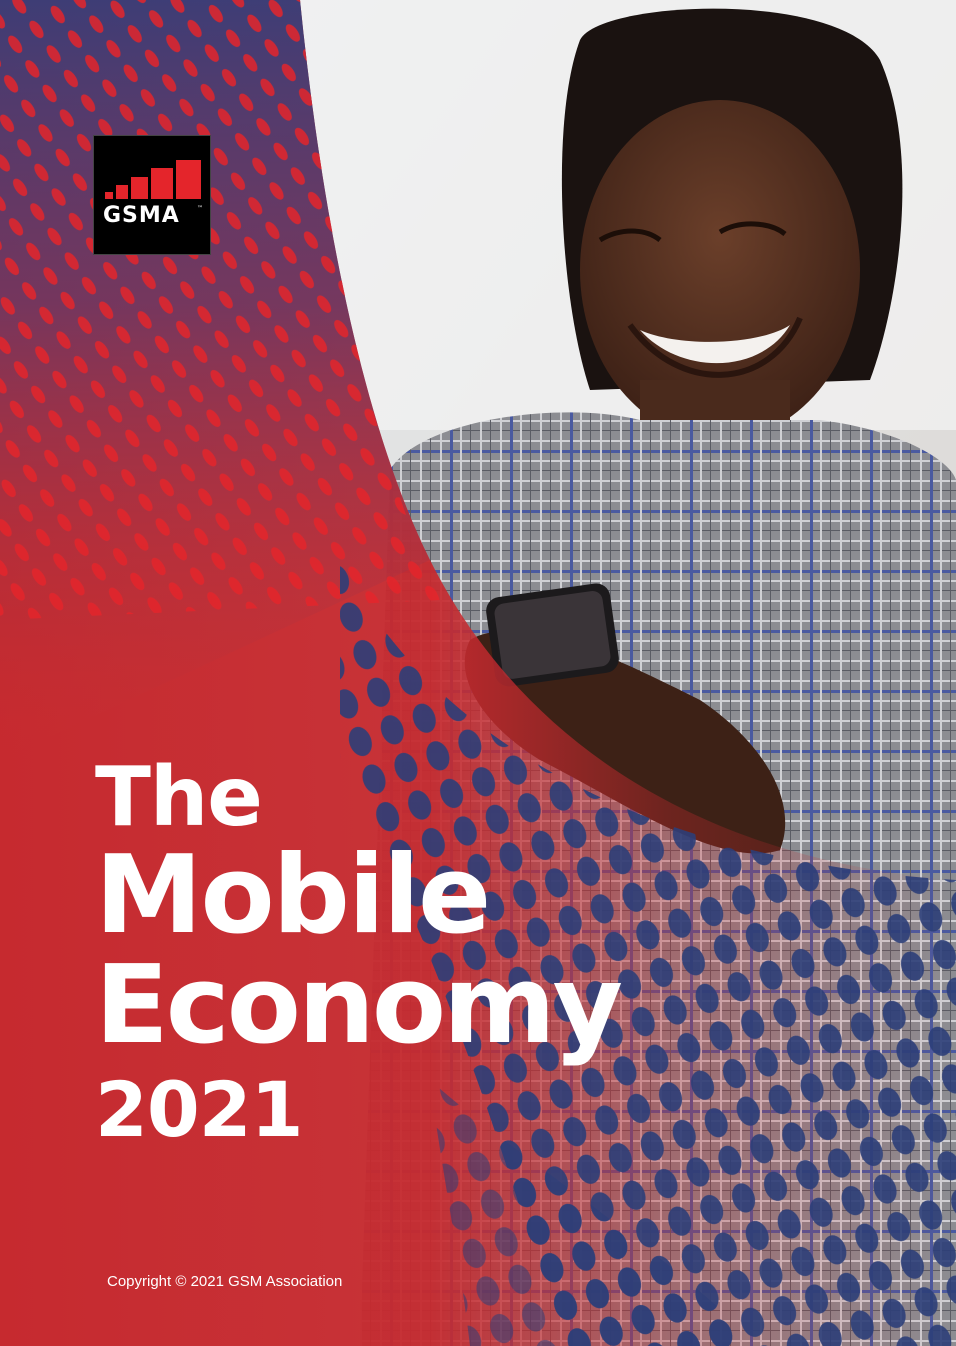 Image resolution: width=956 pixels, height=1346 pixels. What do you see at coordinates (152, 195) in the screenshot?
I see `gsma-logo: GSMA ™` at bounding box center [152, 195].